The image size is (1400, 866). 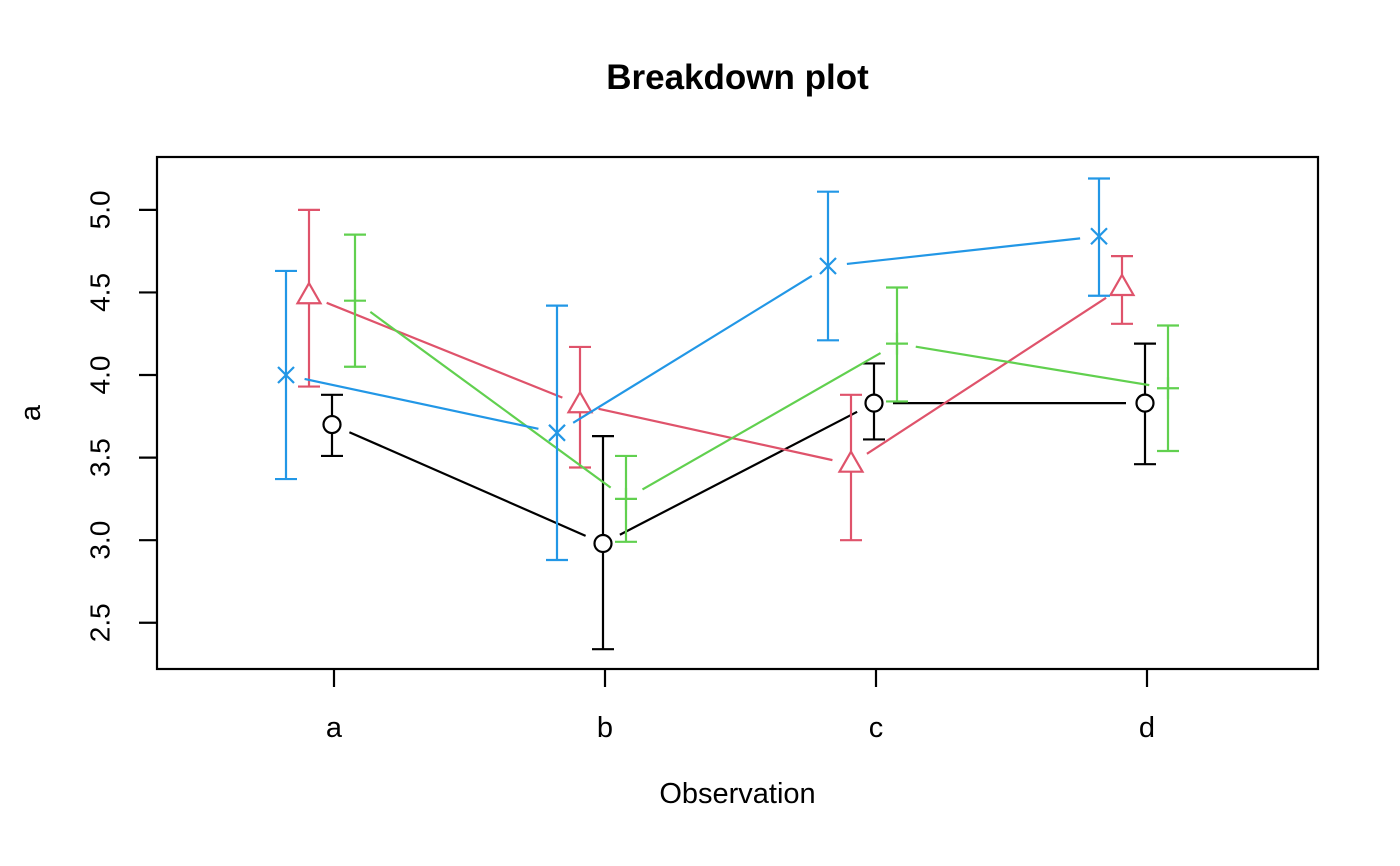 What do you see at coordinates (99, 457) in the screenshot?
I see `y-tick-label: 3.5` at bounding box center [99, 457].